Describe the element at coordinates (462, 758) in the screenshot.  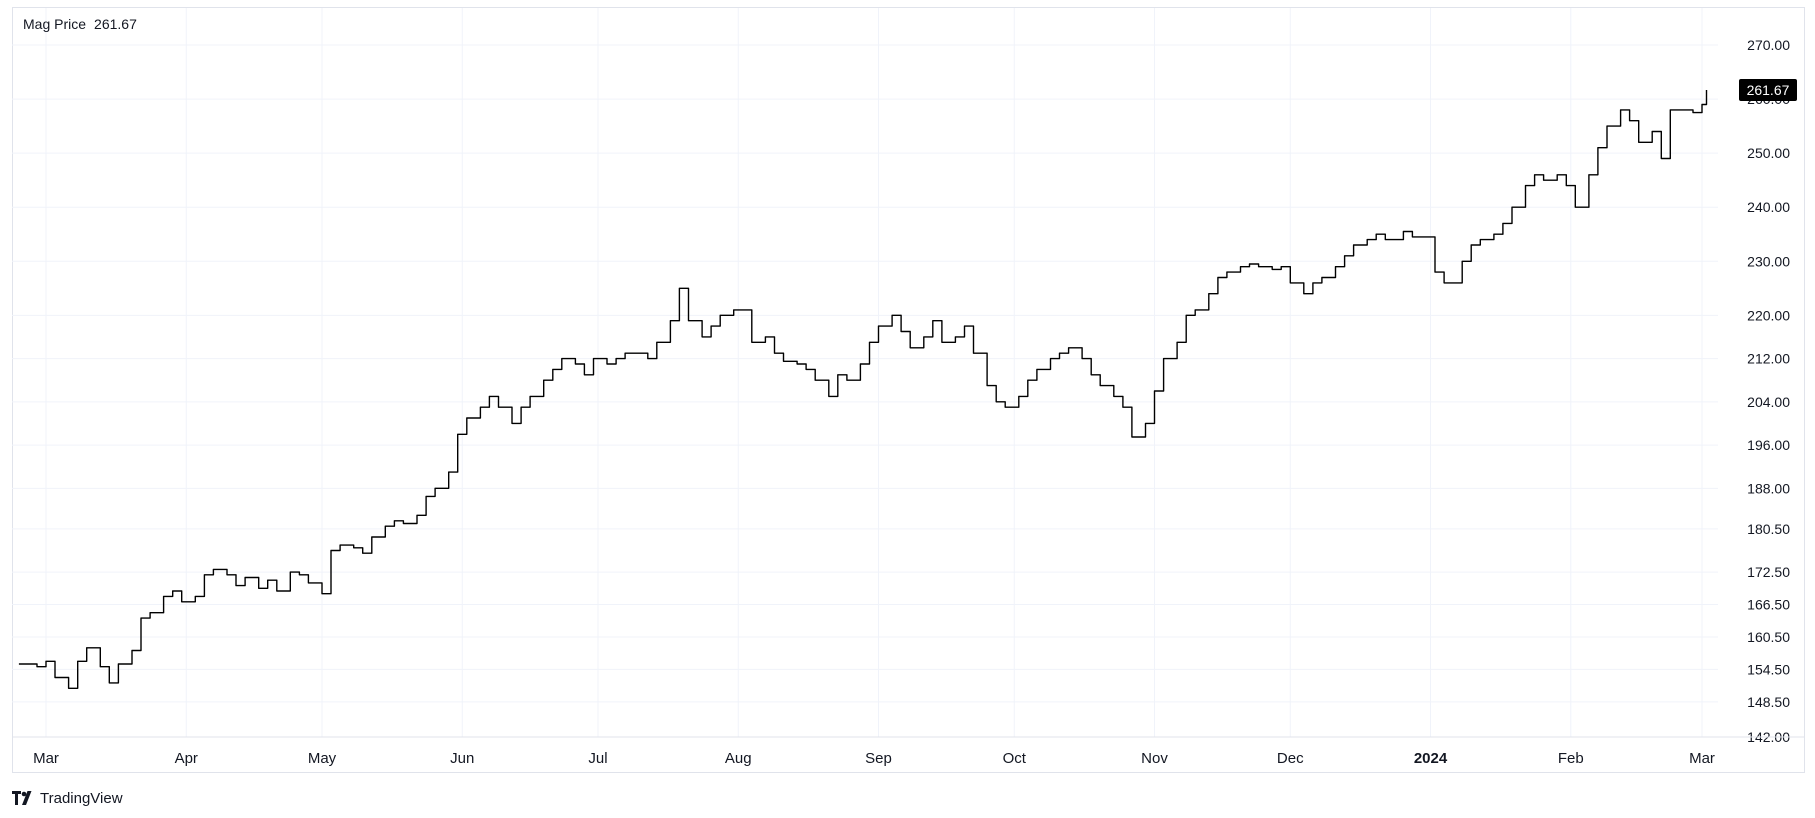
I see `x-axis-tick-label: Jun` at that location.